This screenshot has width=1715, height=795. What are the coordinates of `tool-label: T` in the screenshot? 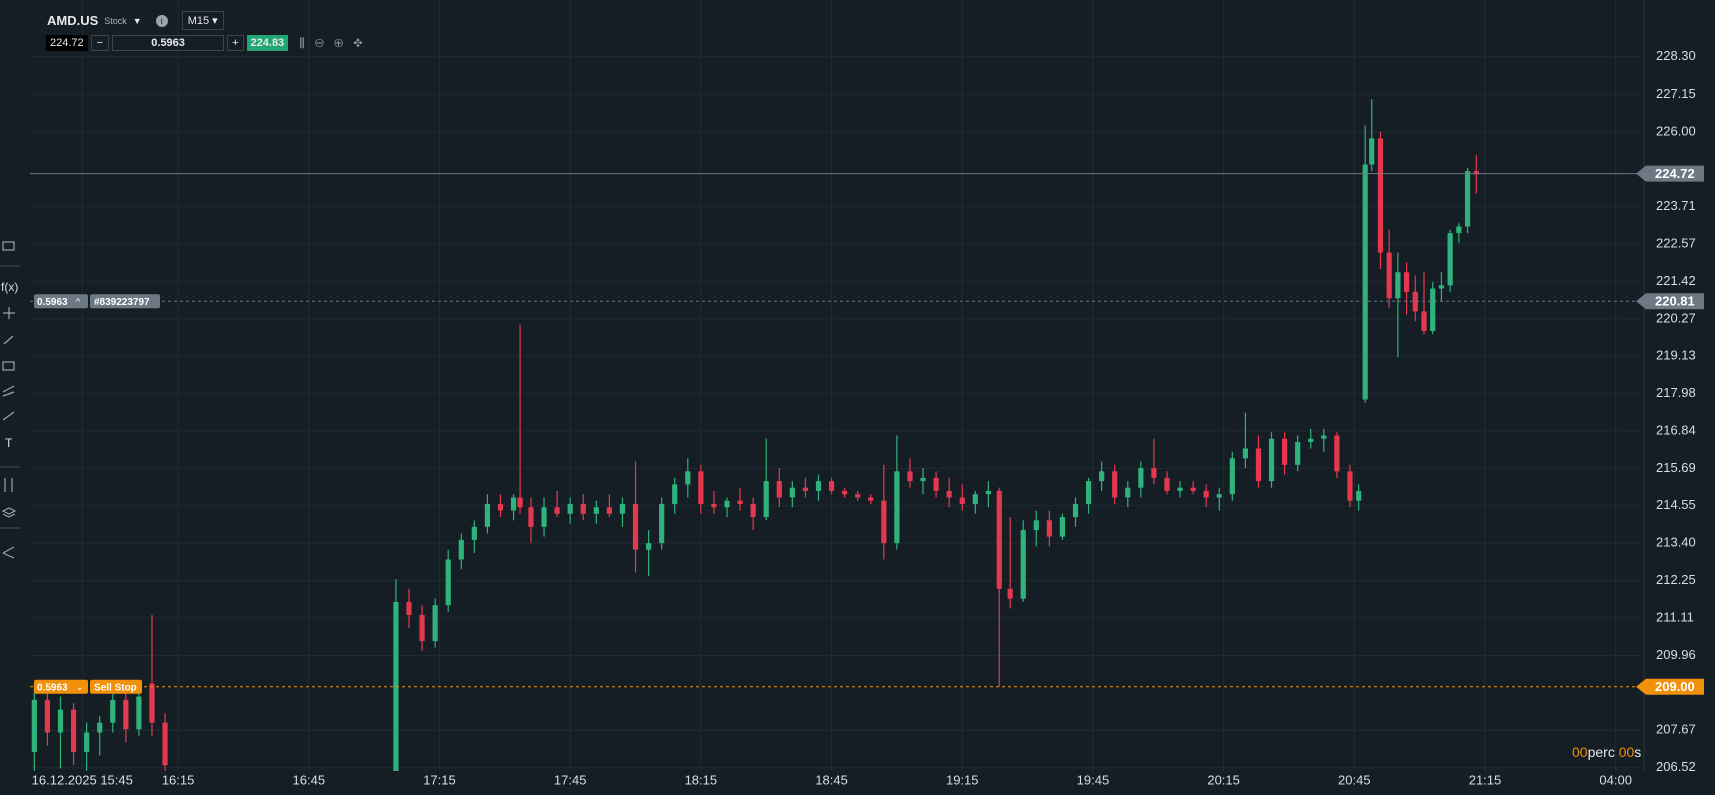 It's located at (9, 443).